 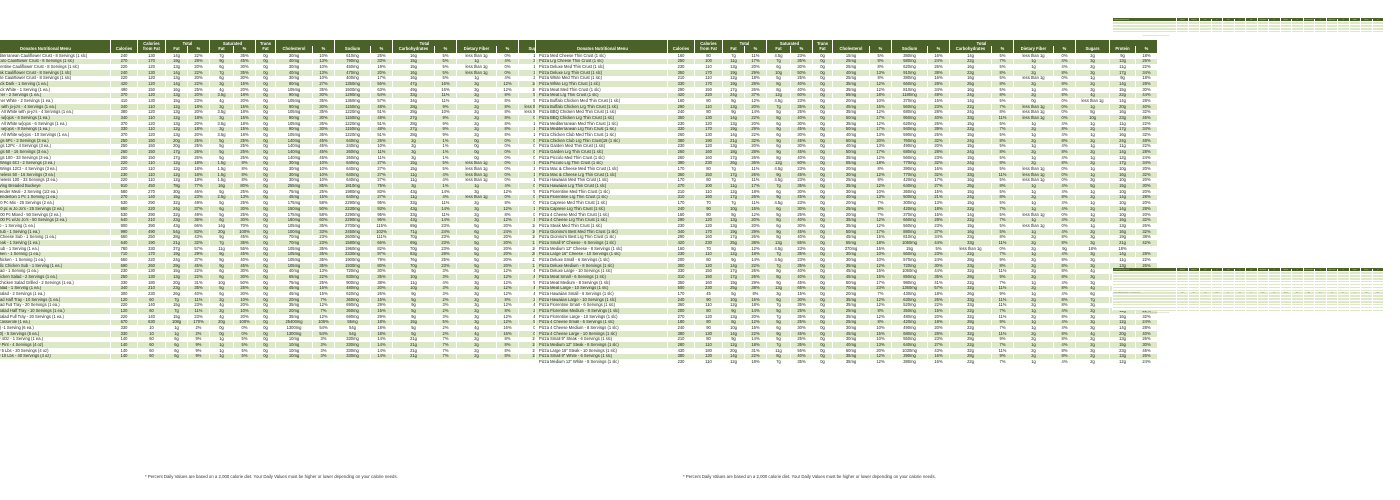 What do you see at coordinates (1144, 29) in the screenshot?
I see `menu-item-name: Garlic 6Pc - 12 Servings (1 ea.)` at bounding box center [1144, 29].